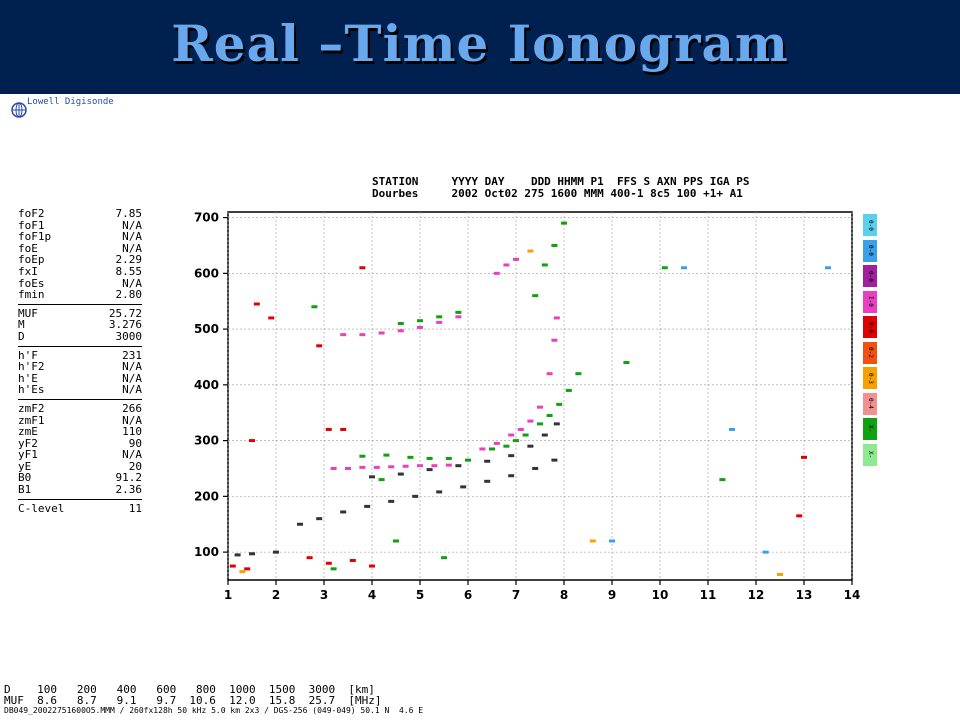  Describe the element at coordinates (28, 355) in the screenshot. I see `param-name: h'F` at that location.